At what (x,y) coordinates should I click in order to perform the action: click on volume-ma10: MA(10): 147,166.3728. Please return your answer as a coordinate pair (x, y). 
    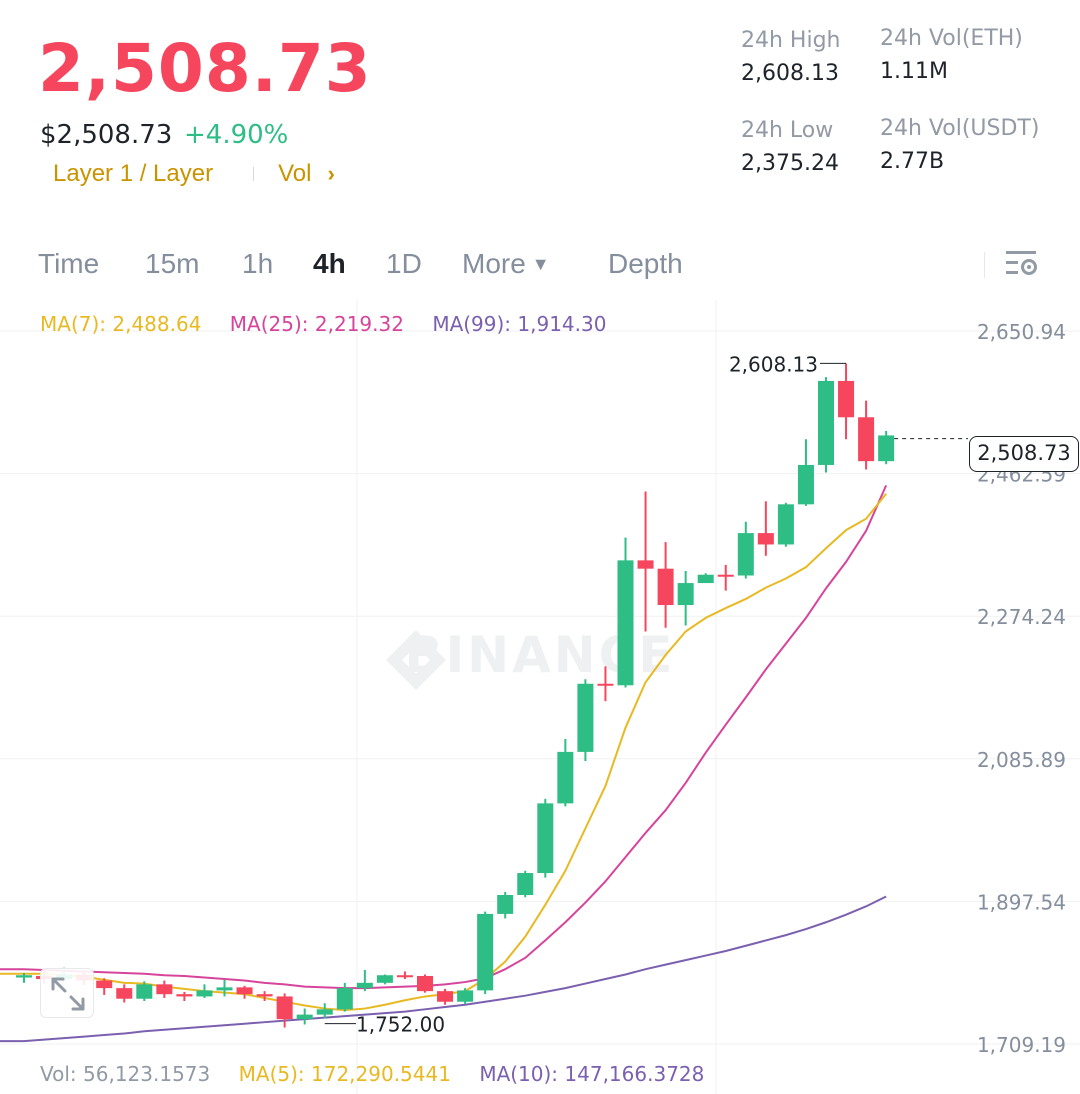
    Looking at the image, I should click on (592, 1074).